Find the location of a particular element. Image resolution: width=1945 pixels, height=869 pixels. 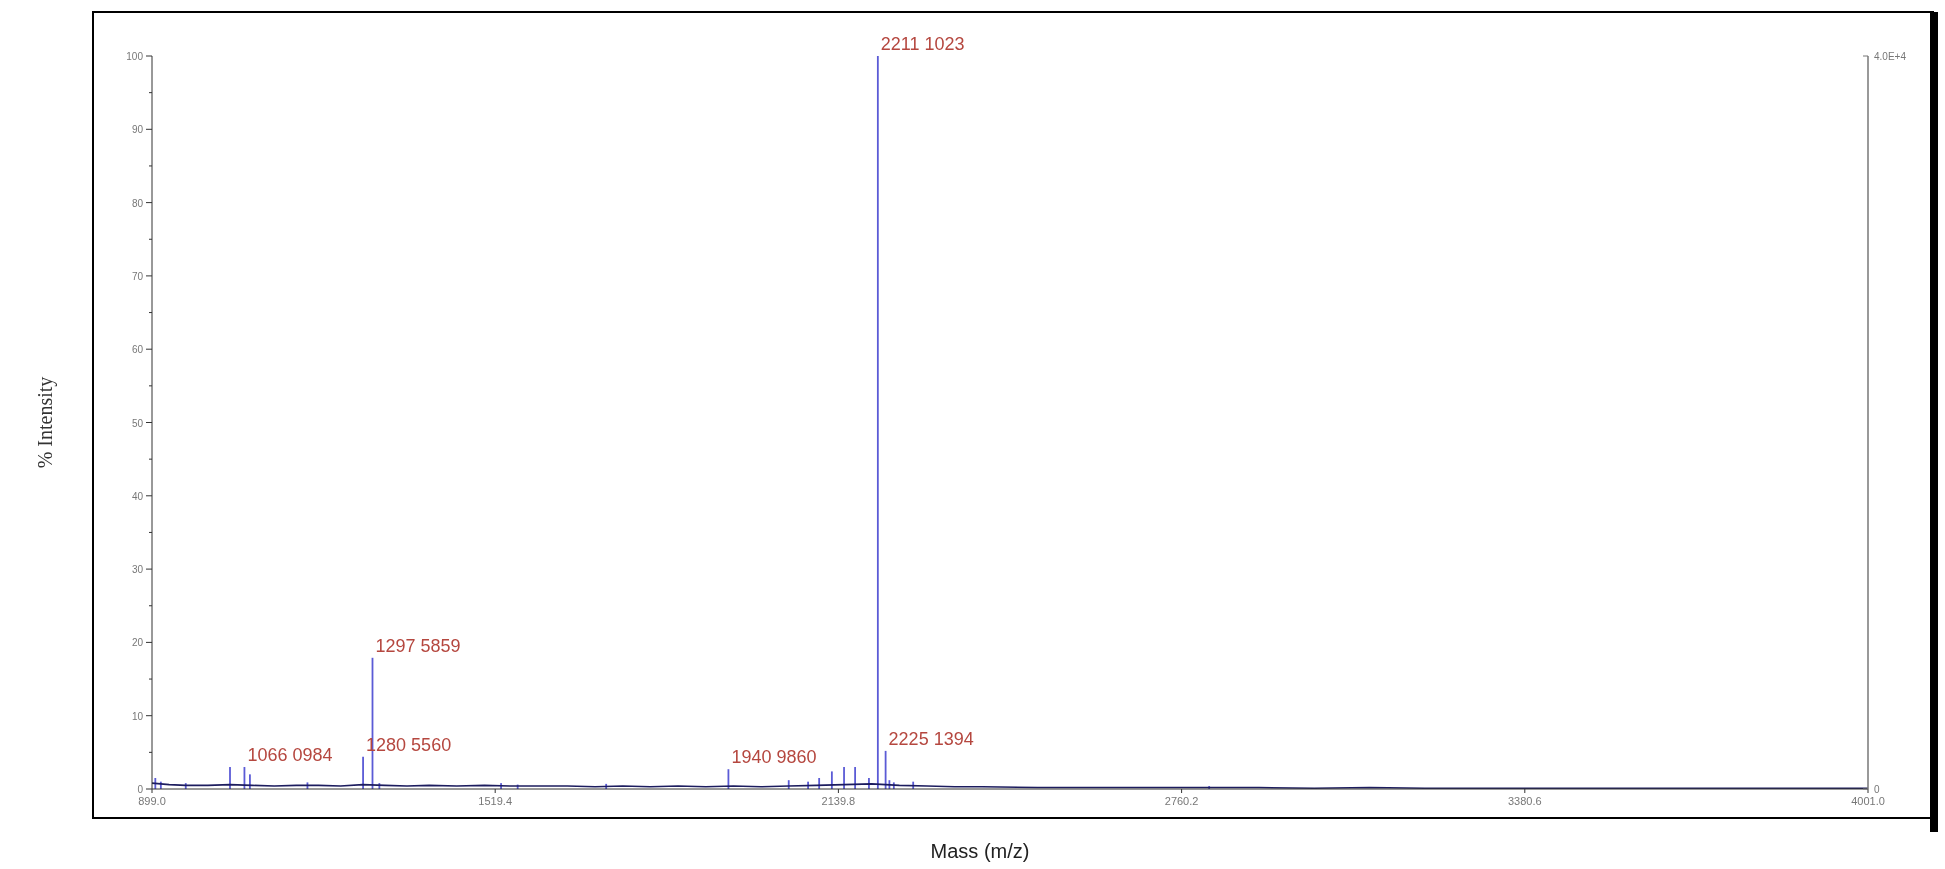

y-tick-label: 0 is located at coordinates (140, 789).